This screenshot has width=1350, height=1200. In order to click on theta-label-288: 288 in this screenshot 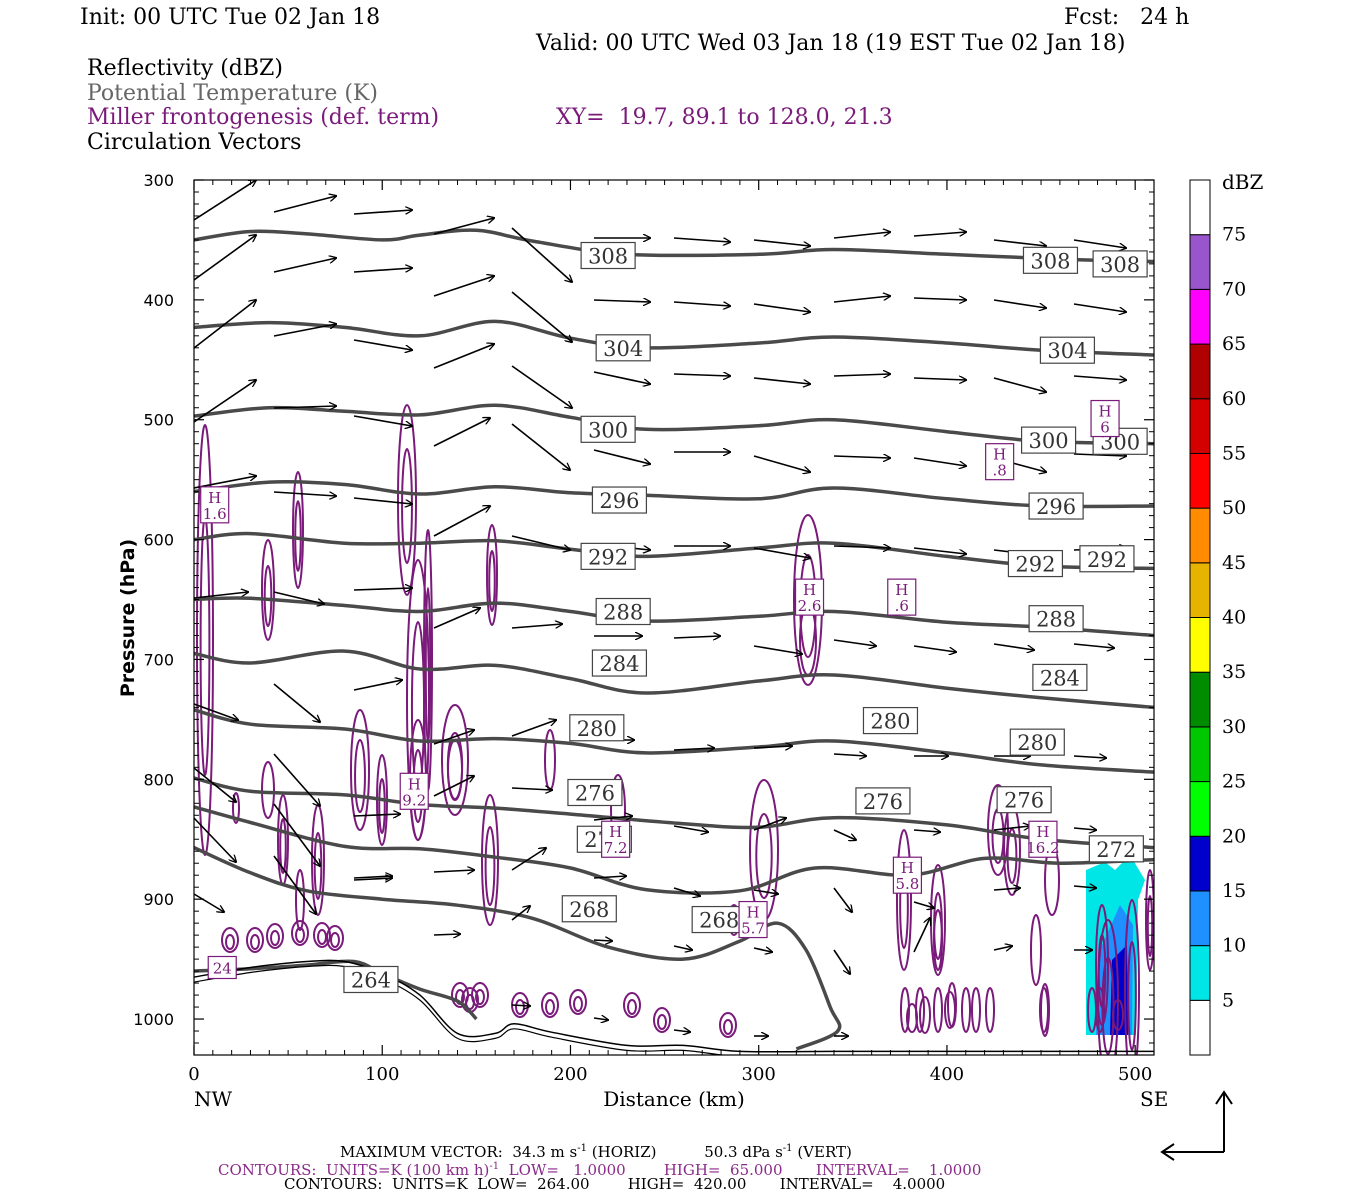, I will do `click(1056, 619)`.